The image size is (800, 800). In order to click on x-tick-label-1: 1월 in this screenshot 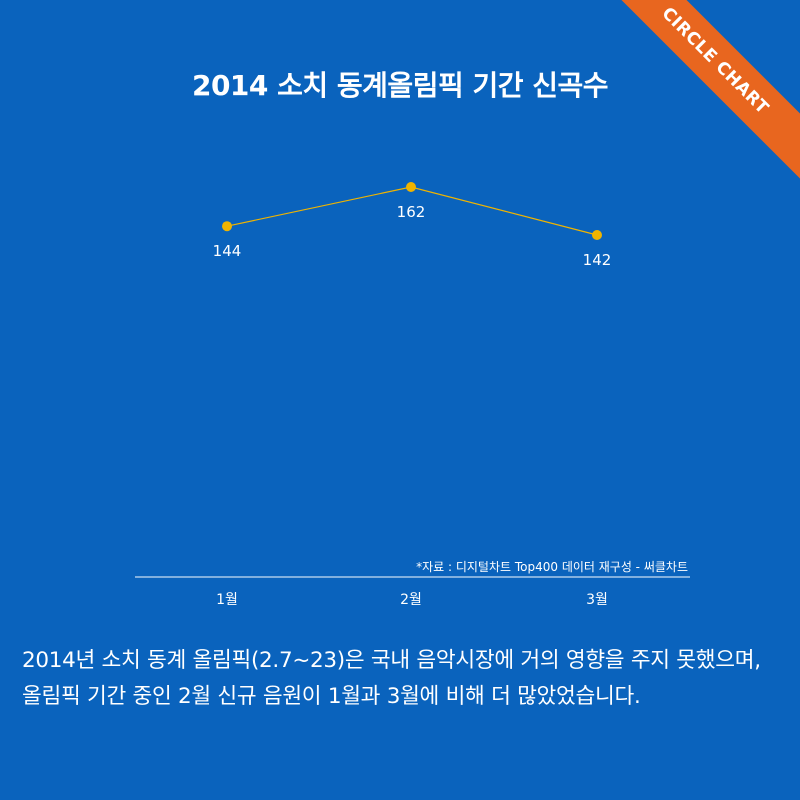, I will do `click(227, 600)`.